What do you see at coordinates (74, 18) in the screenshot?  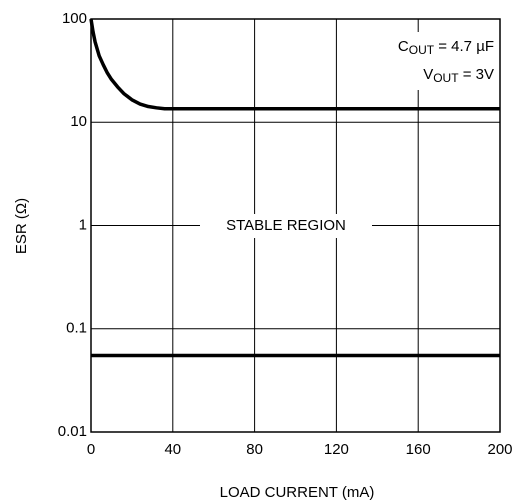 I see `y-tick-label: 100` at bounding box center [74, 18].